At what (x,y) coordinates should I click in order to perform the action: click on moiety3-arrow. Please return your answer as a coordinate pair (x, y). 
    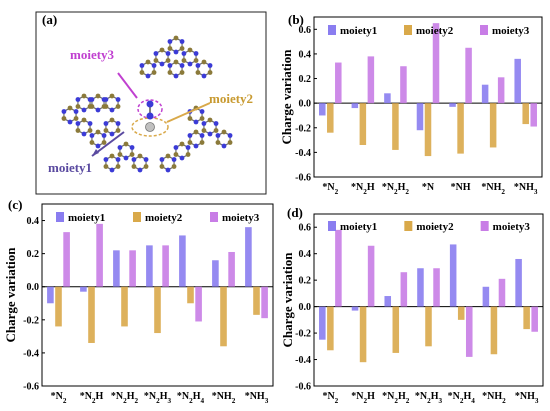
    Looking at the image, I should click on (127, 85).